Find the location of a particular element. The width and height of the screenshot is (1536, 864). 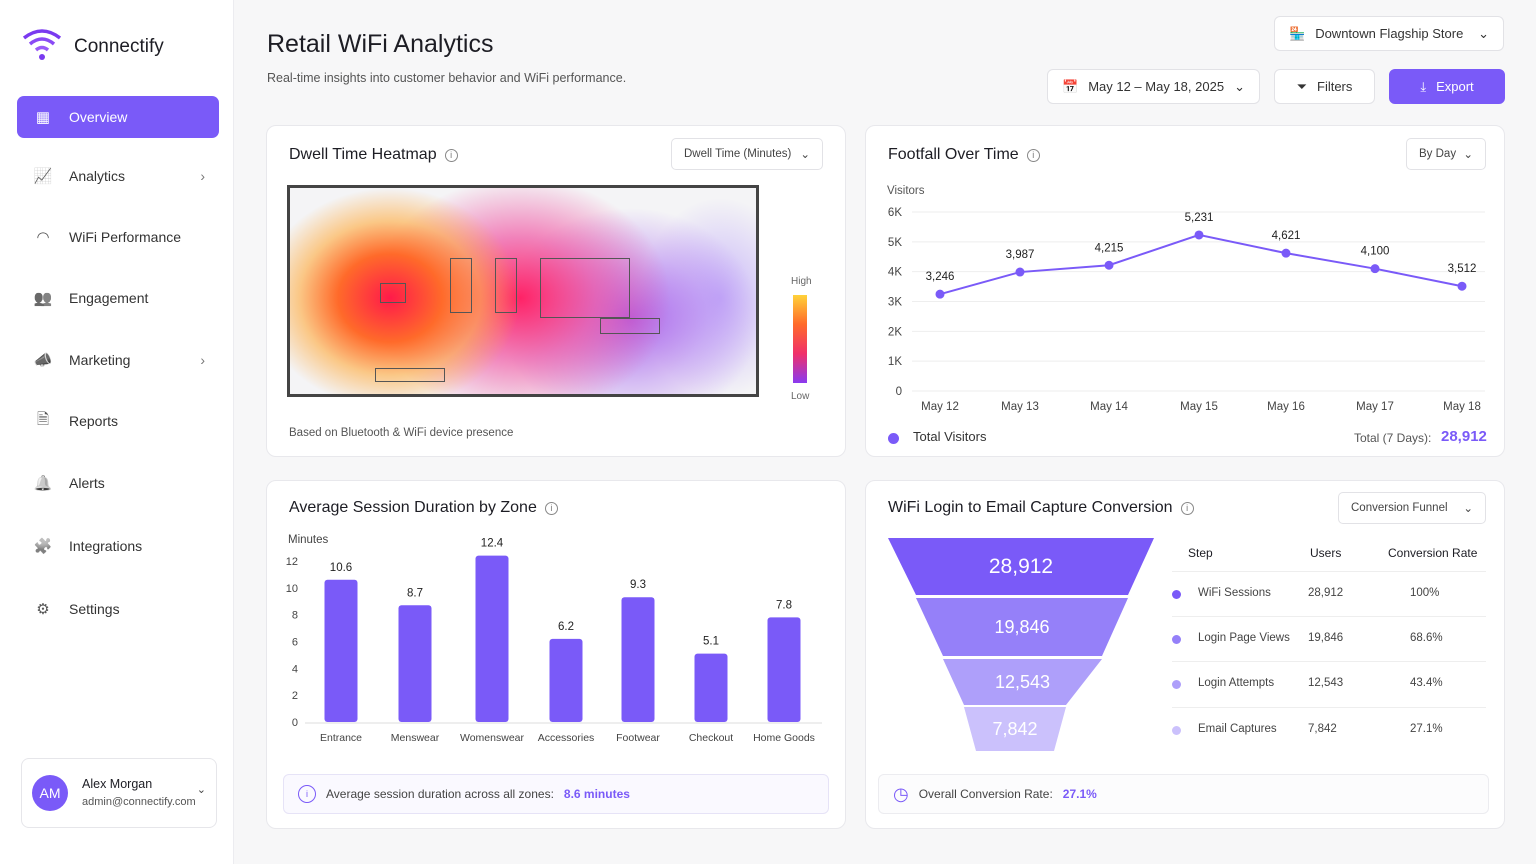

period-select: By Day ⌄ is located at coordinates (1446, 154).